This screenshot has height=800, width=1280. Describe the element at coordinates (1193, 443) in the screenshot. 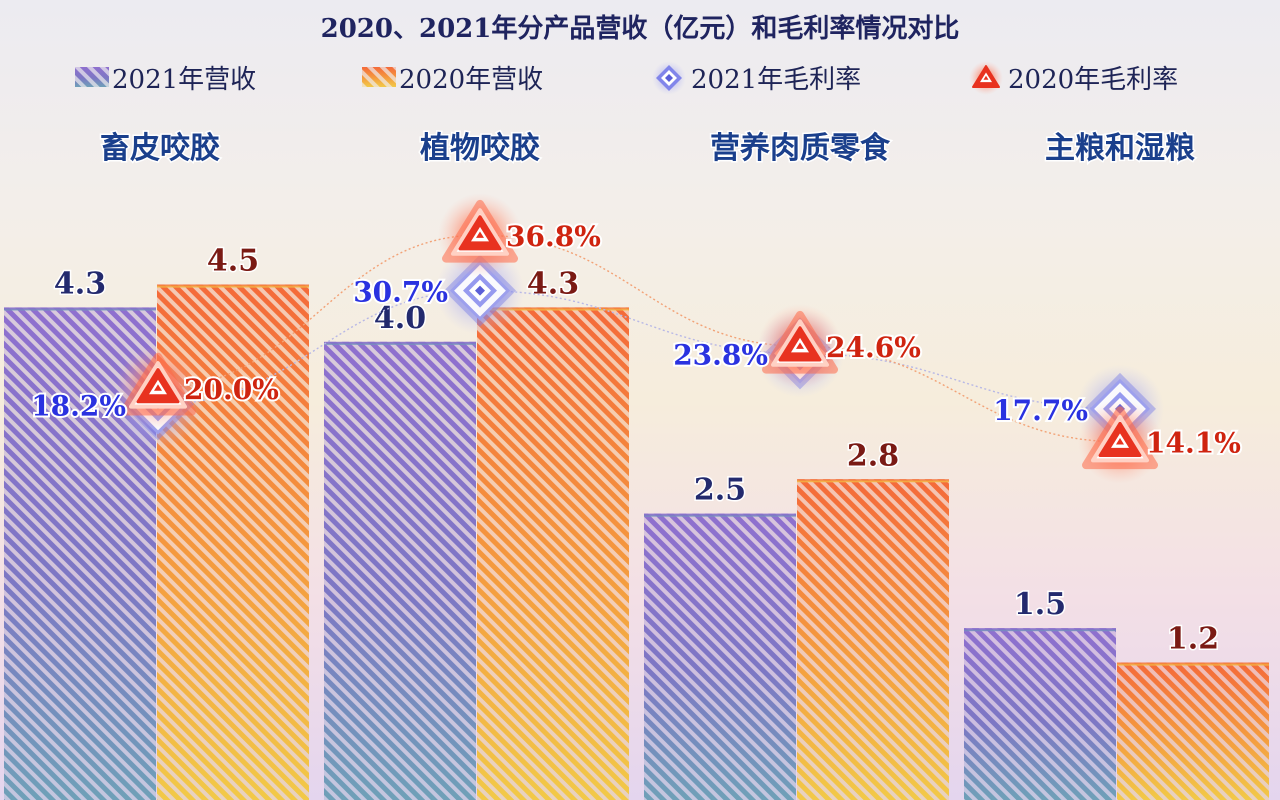

I see `rate-value-label: 14.1%` at that location.